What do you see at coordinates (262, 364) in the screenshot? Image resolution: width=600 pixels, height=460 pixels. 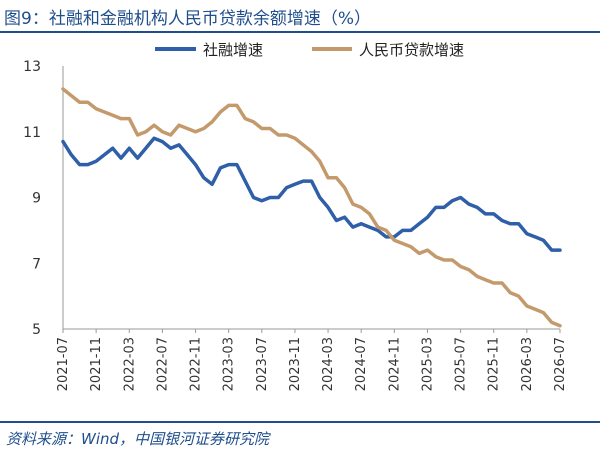 I see `x-tick-label: 2023-07` at bounding box center [262, 364].